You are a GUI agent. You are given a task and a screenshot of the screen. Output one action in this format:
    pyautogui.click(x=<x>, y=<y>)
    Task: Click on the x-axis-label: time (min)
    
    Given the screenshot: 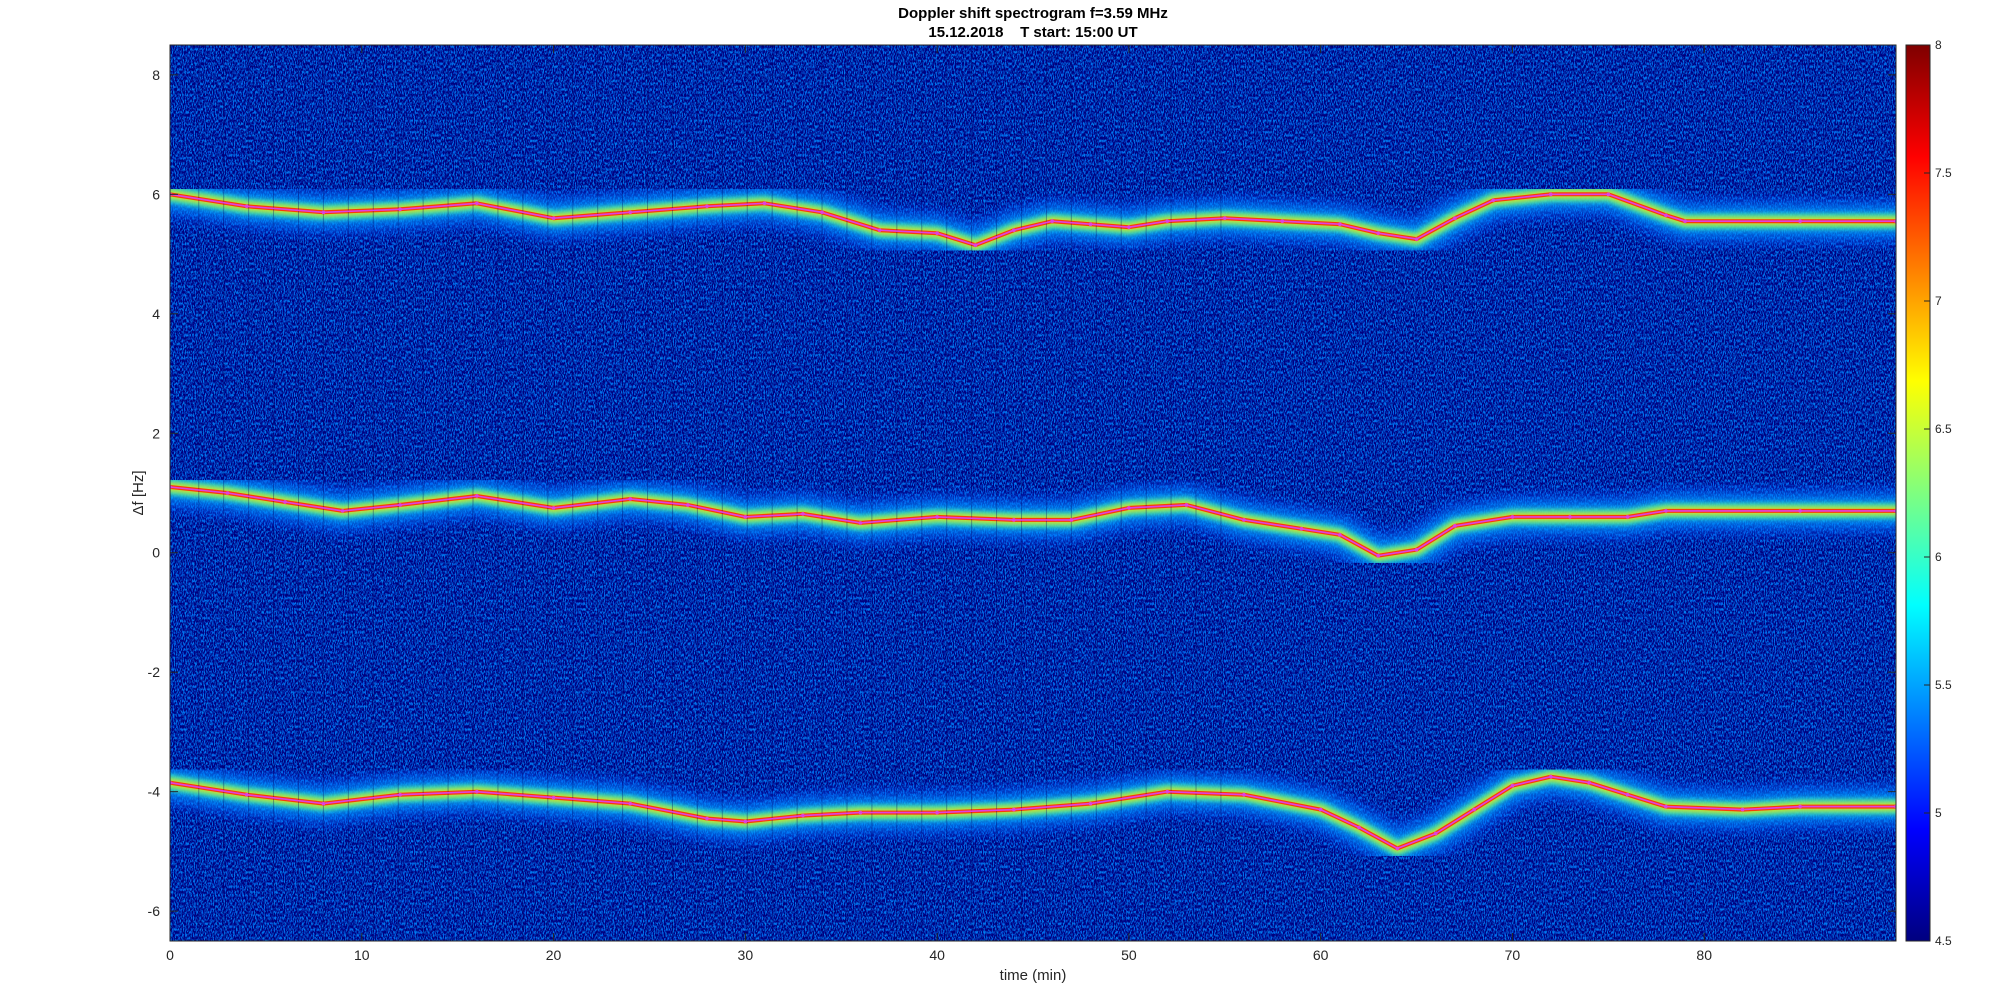 What is the action you would take?
    pyautogui.click(x=1033, y=975)
    